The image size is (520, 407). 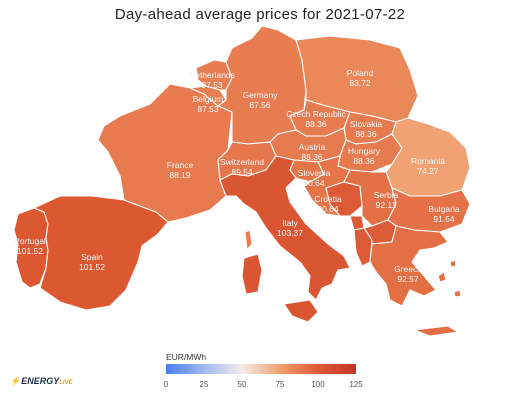 I want to click on label-serbia: Serbia 92.11, so click(x=386, y=200).